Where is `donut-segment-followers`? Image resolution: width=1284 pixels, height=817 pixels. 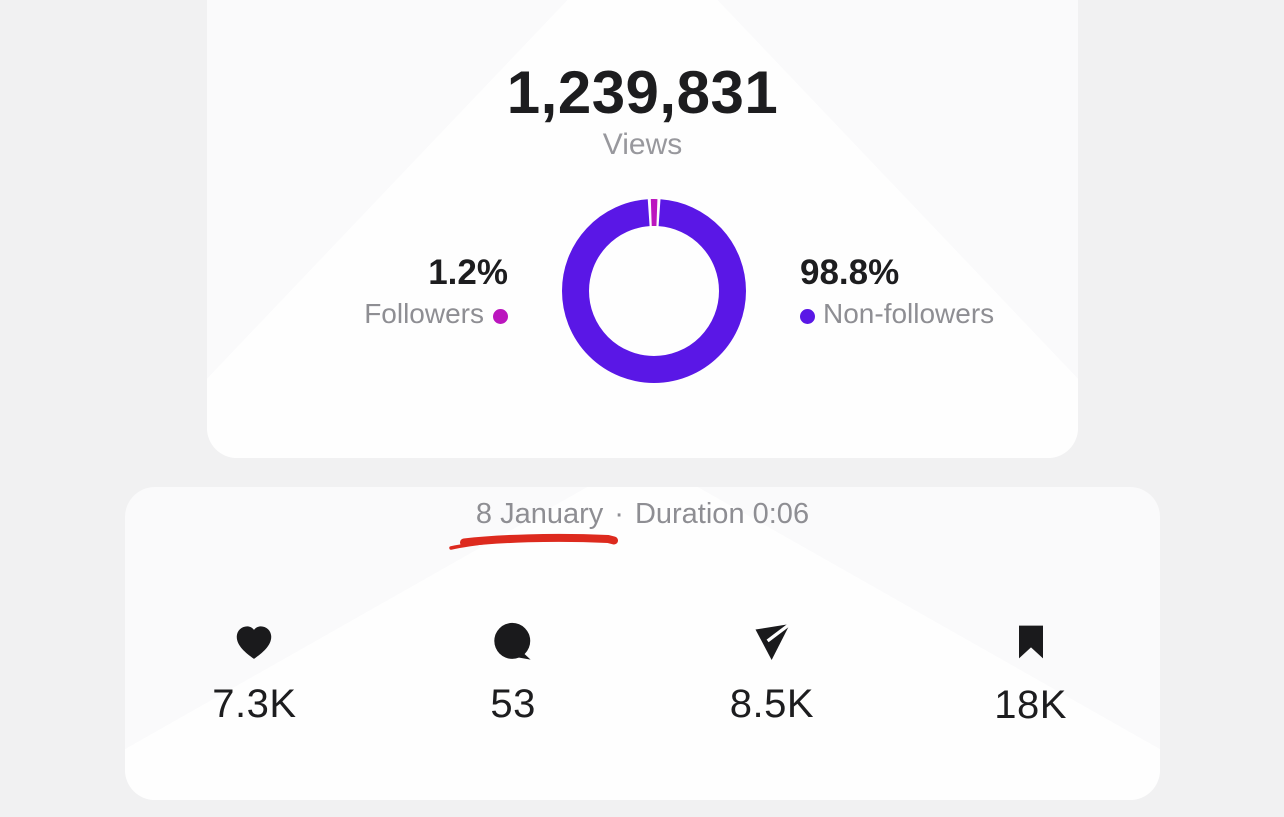 donut-segment-followers is located at coordinates (654, 291).